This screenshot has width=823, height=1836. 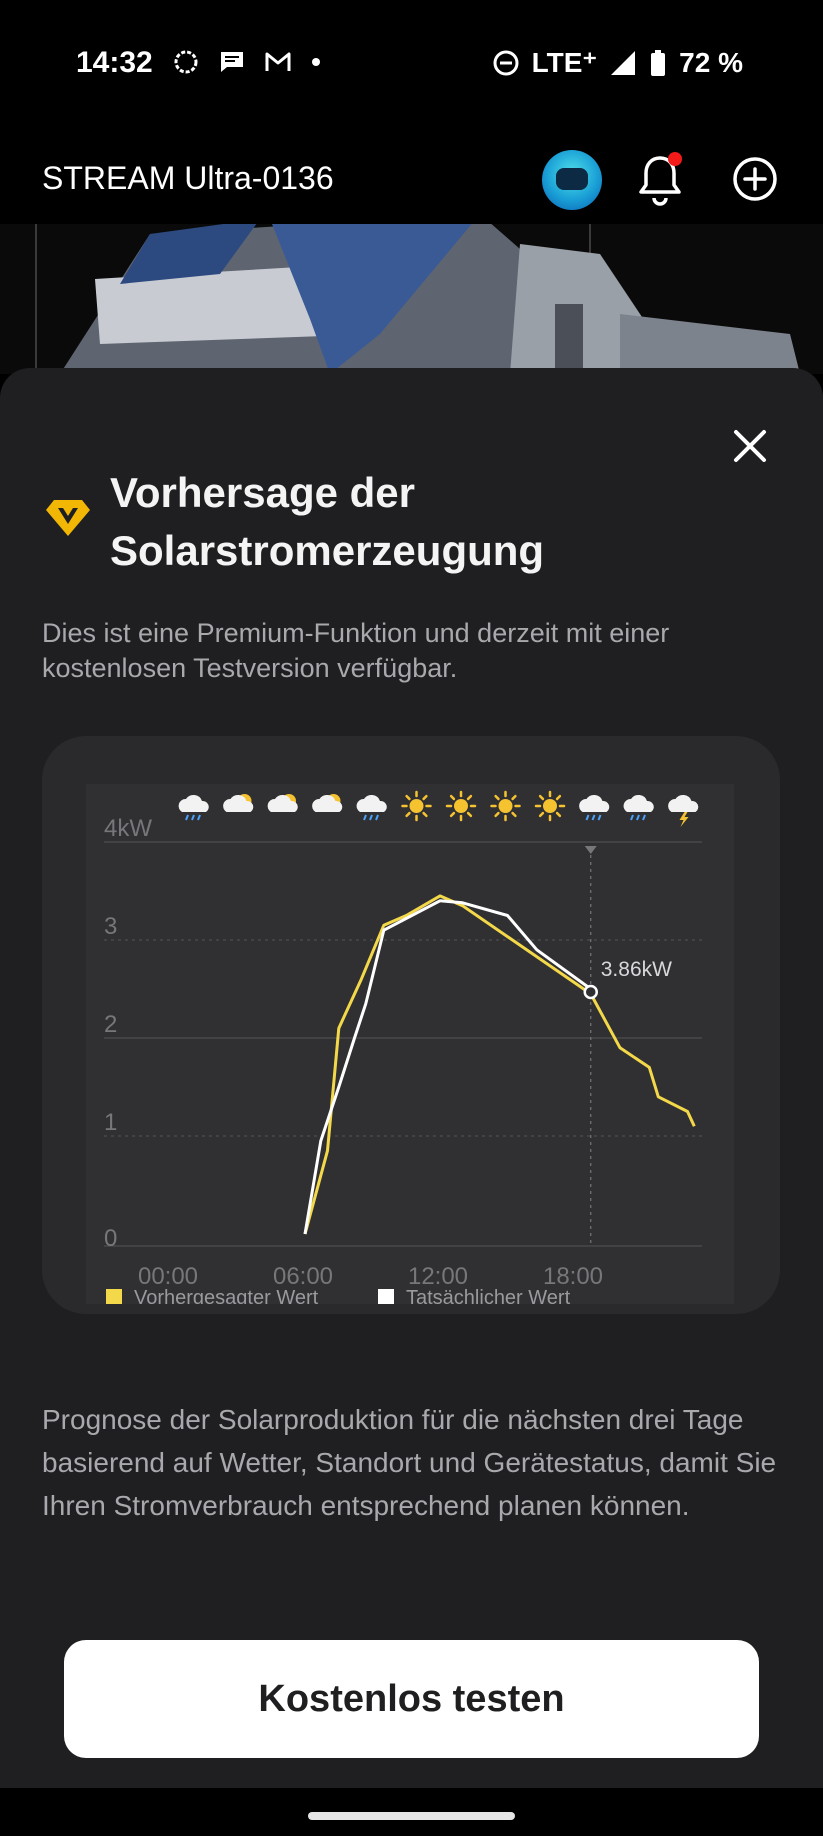 I want to click on notification-icons, so click(x=247, y=62).